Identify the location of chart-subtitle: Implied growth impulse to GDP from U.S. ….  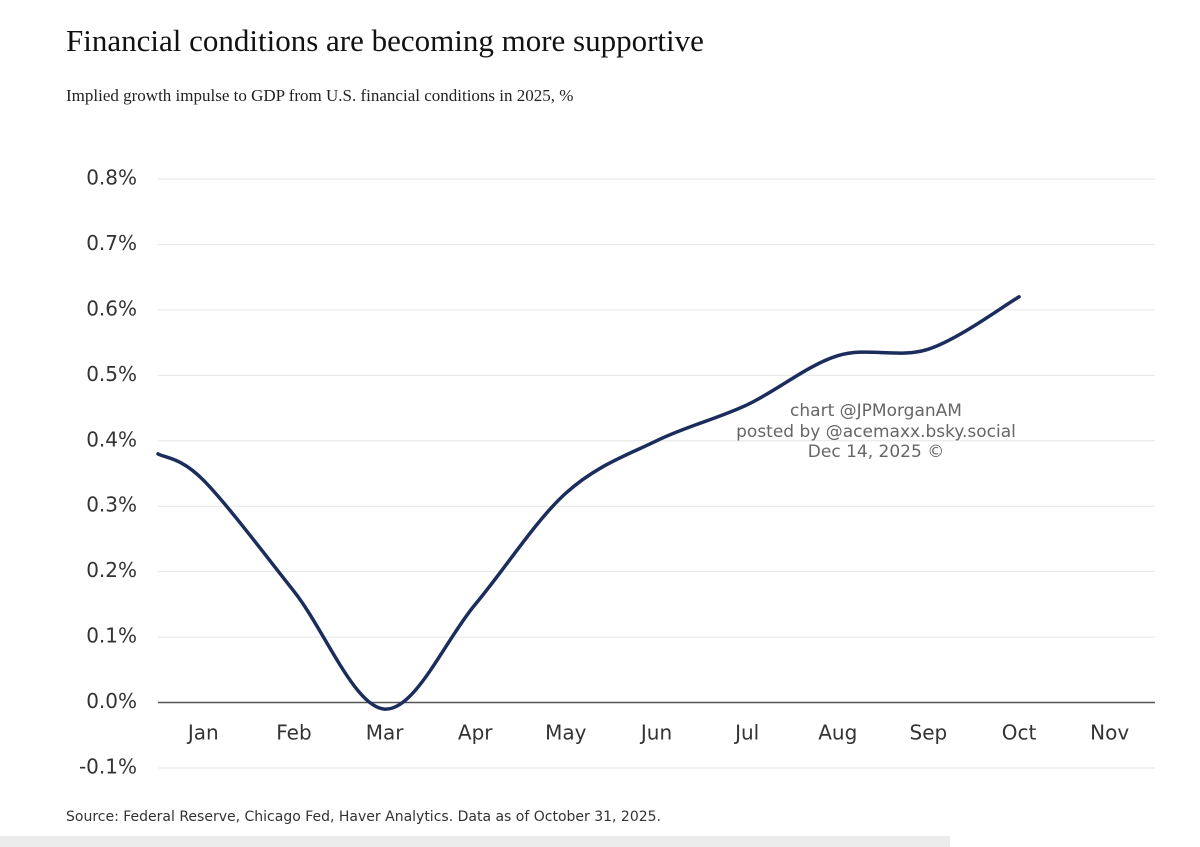
(319, 95).